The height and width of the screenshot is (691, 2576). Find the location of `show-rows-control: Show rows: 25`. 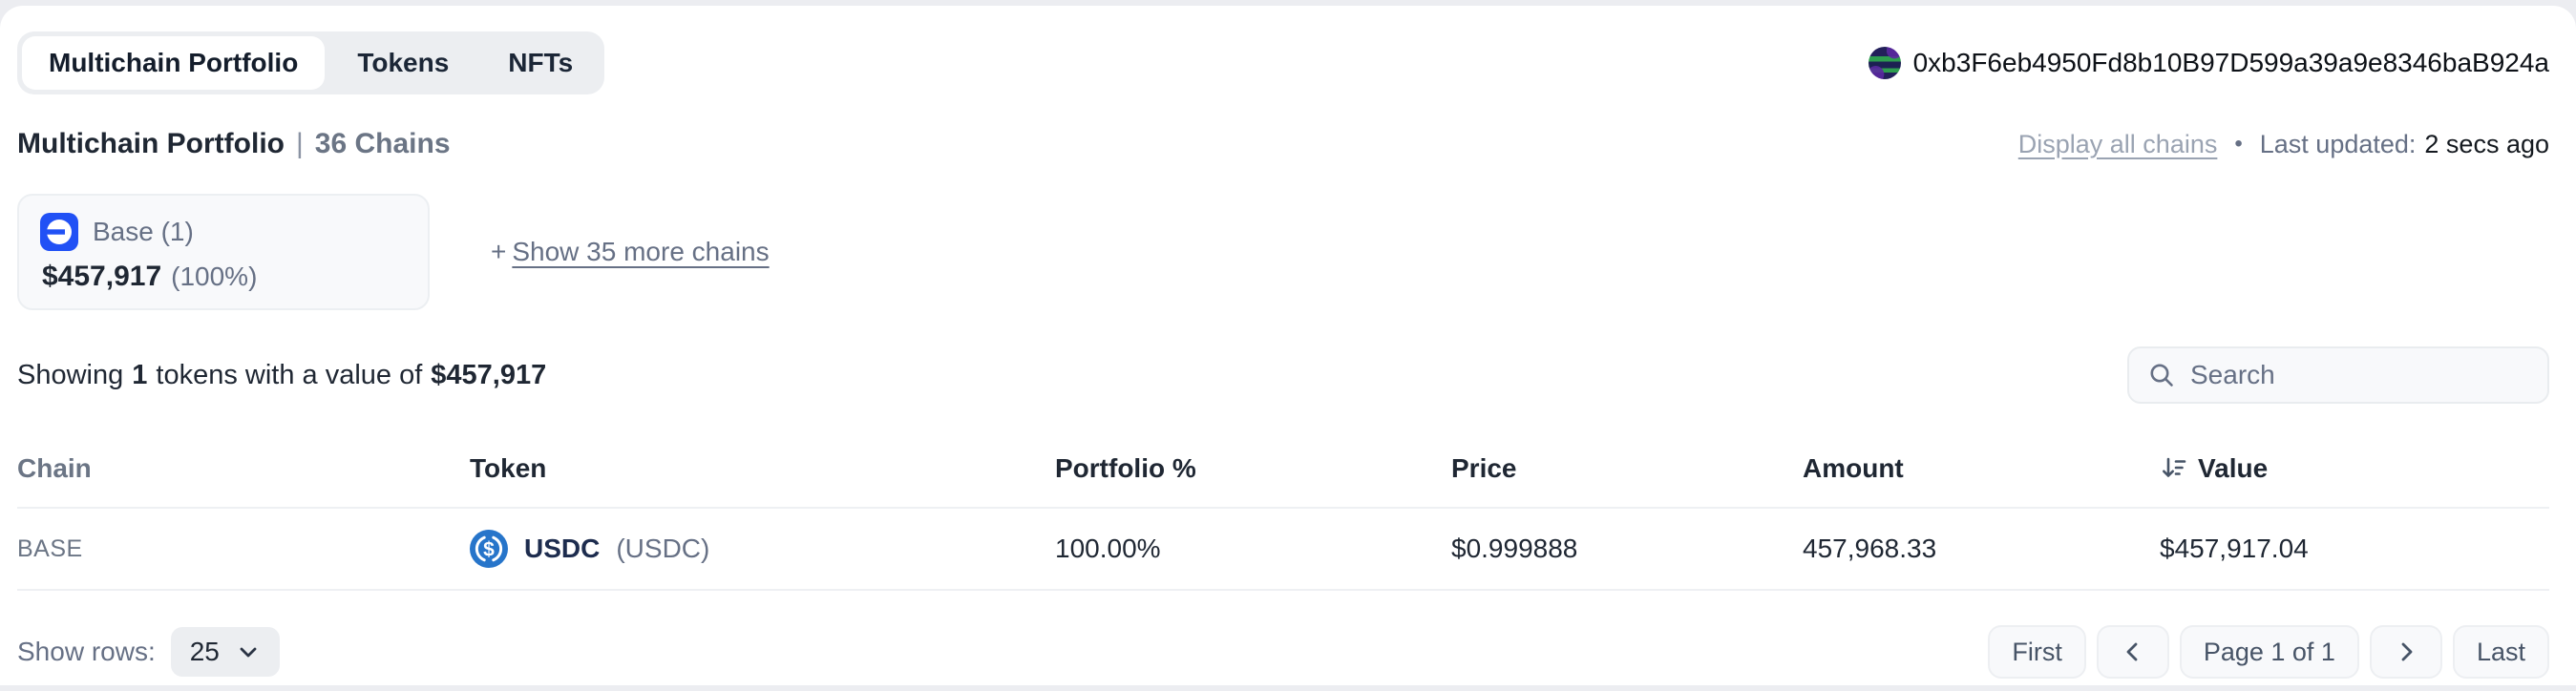

show-rows-control: Show rows: 25 is located at coordinates (148, 652).